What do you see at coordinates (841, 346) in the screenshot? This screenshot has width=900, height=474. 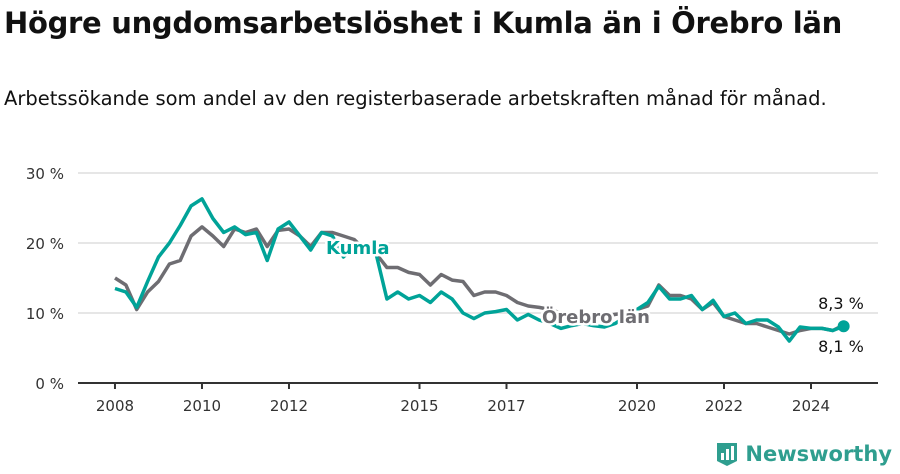 I see `end-label-kumla: 8,1 %` at bounding box center [841, 346].